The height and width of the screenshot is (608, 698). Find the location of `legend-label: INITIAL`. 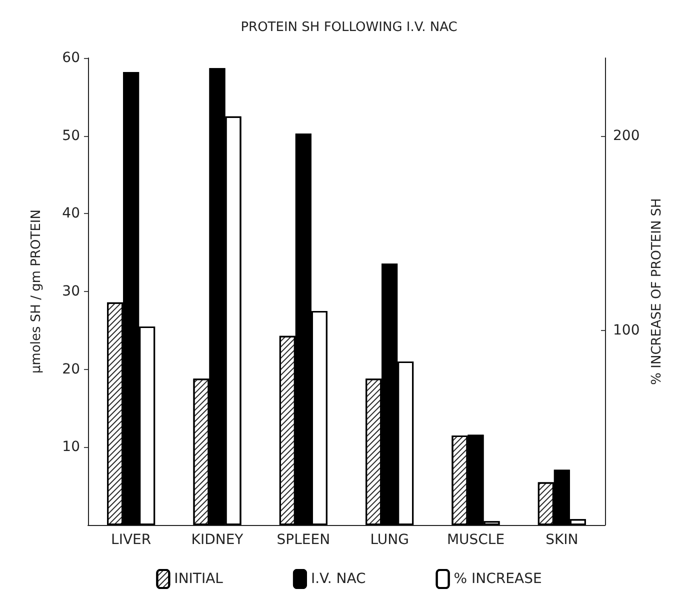

legend-label: INITIAL is located at coordinates (199, 579).